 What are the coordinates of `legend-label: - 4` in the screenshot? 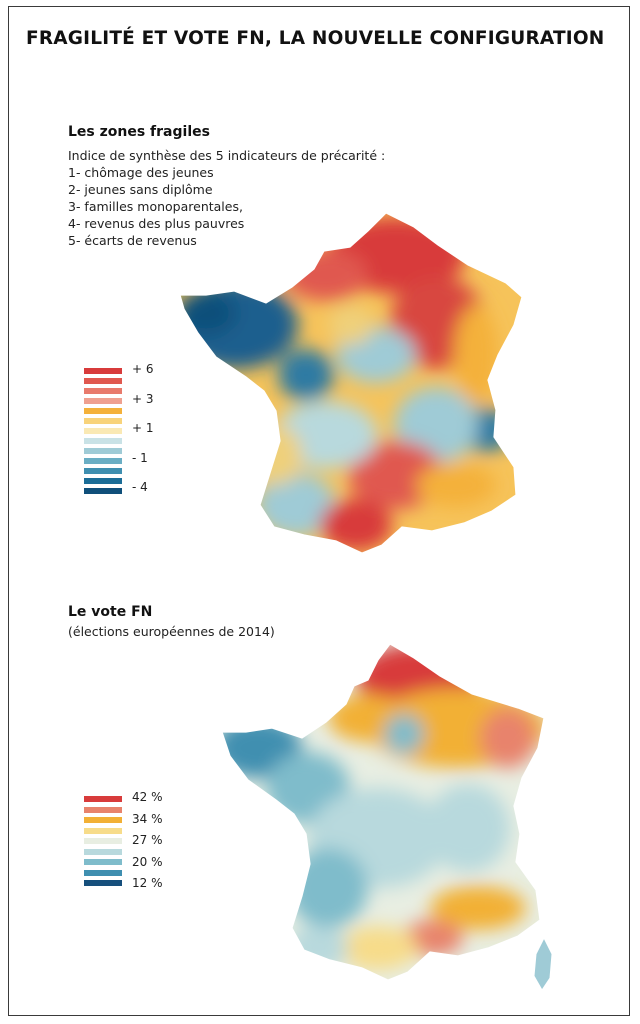 It's located at (140, 487).